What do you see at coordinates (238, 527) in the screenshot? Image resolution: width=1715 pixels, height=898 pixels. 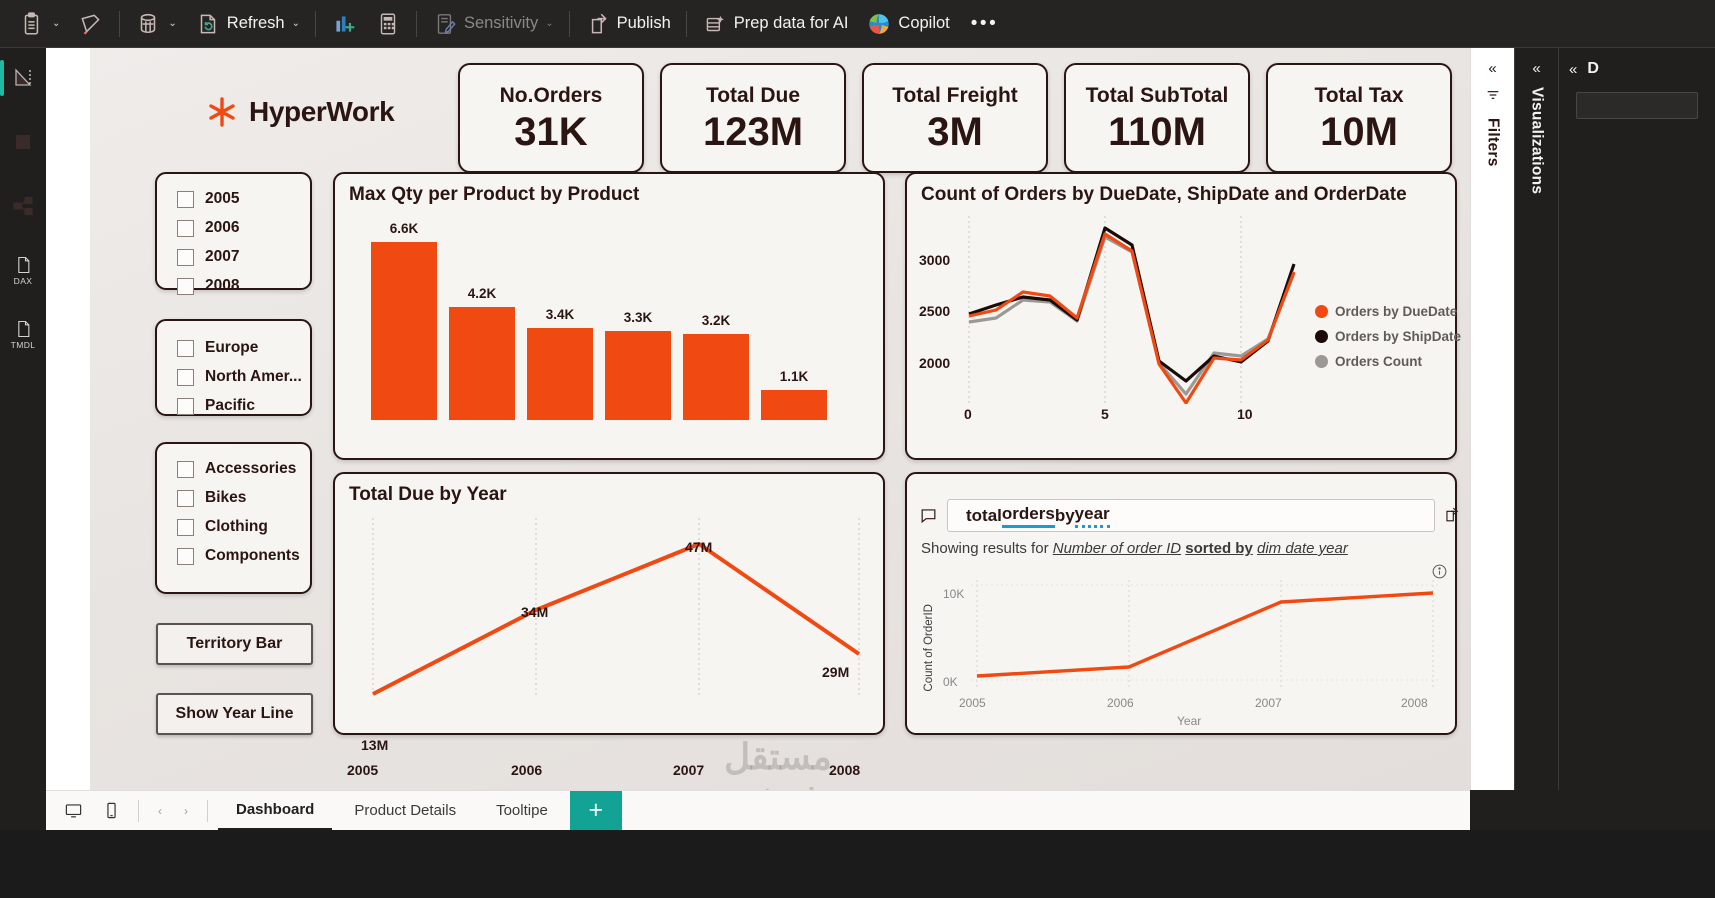 I see `slicer-item-category-clothing: Clothing` at bounding box center [238, 527].